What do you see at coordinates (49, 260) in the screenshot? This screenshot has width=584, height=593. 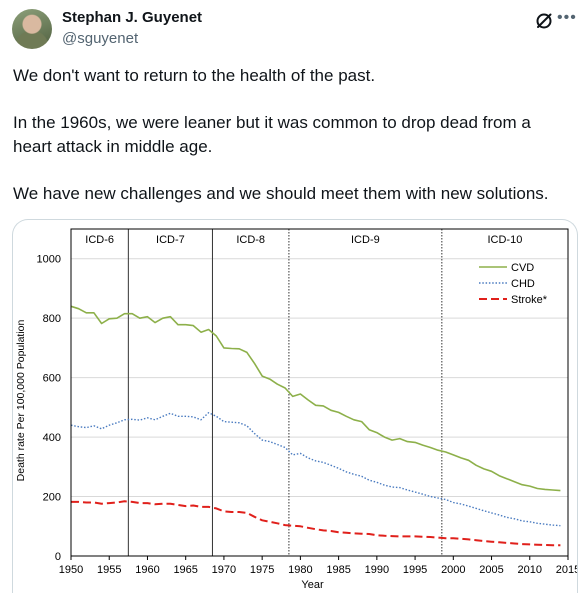 I see `y-tick-label: 1000` at bounding box center [49, 260].